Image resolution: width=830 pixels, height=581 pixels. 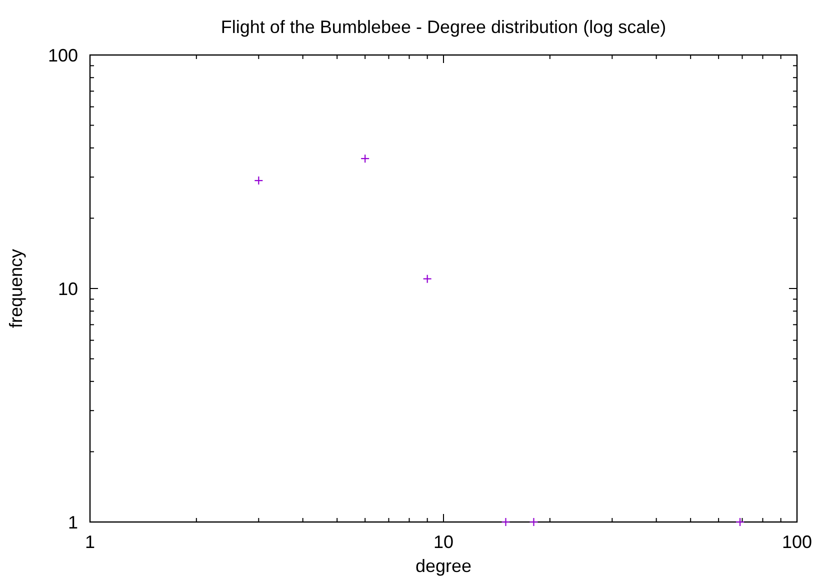 What do you see at coordinates (73, 522) in the screenshot?
I see `y-tick-label: 1` at bounding box center [73, 522].